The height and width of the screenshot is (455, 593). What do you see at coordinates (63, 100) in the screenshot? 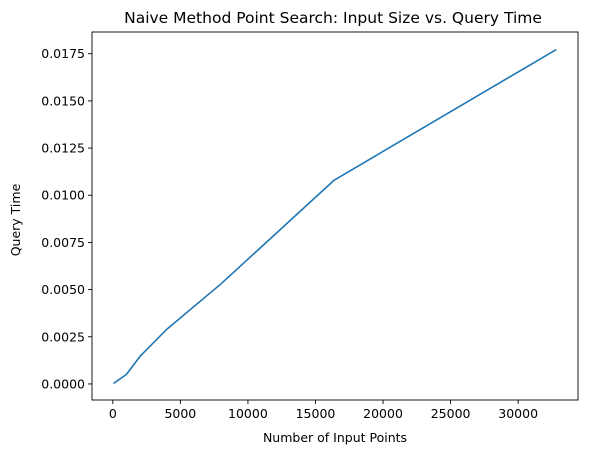
I see `y-tick-label: 0.0150` at bounding box center [63, 100].